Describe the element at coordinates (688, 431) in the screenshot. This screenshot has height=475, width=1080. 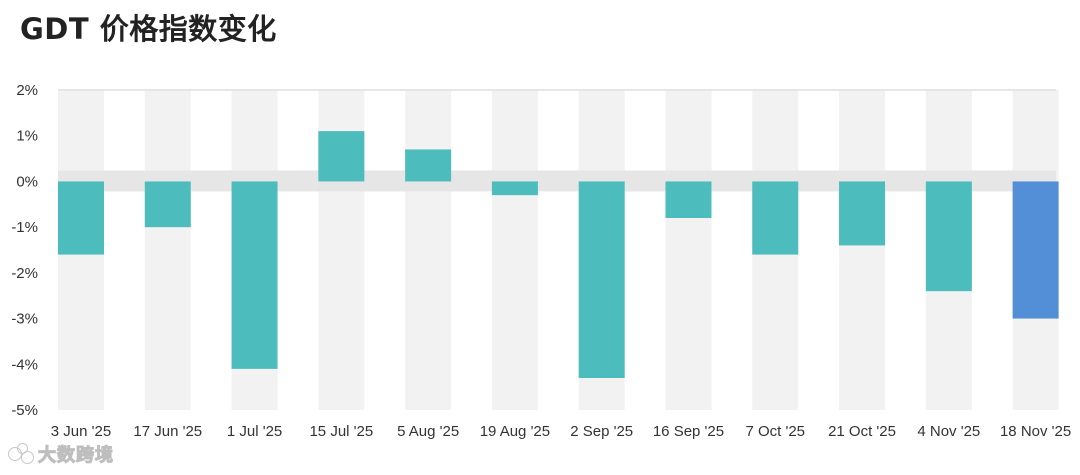
I see `x-tick-label: 16 Sep '25` at that location.